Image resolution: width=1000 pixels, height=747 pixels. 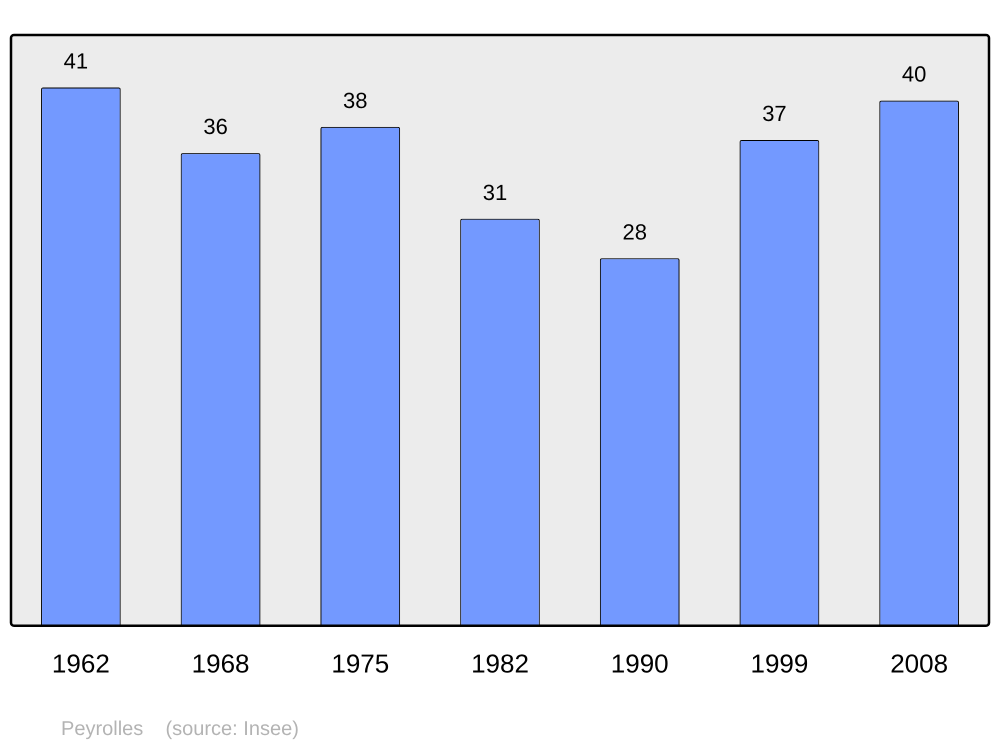 What do you see at coordinates (774, 113) in the screenshot?
I see `data-label: 37` at bounding box center [774, 113].